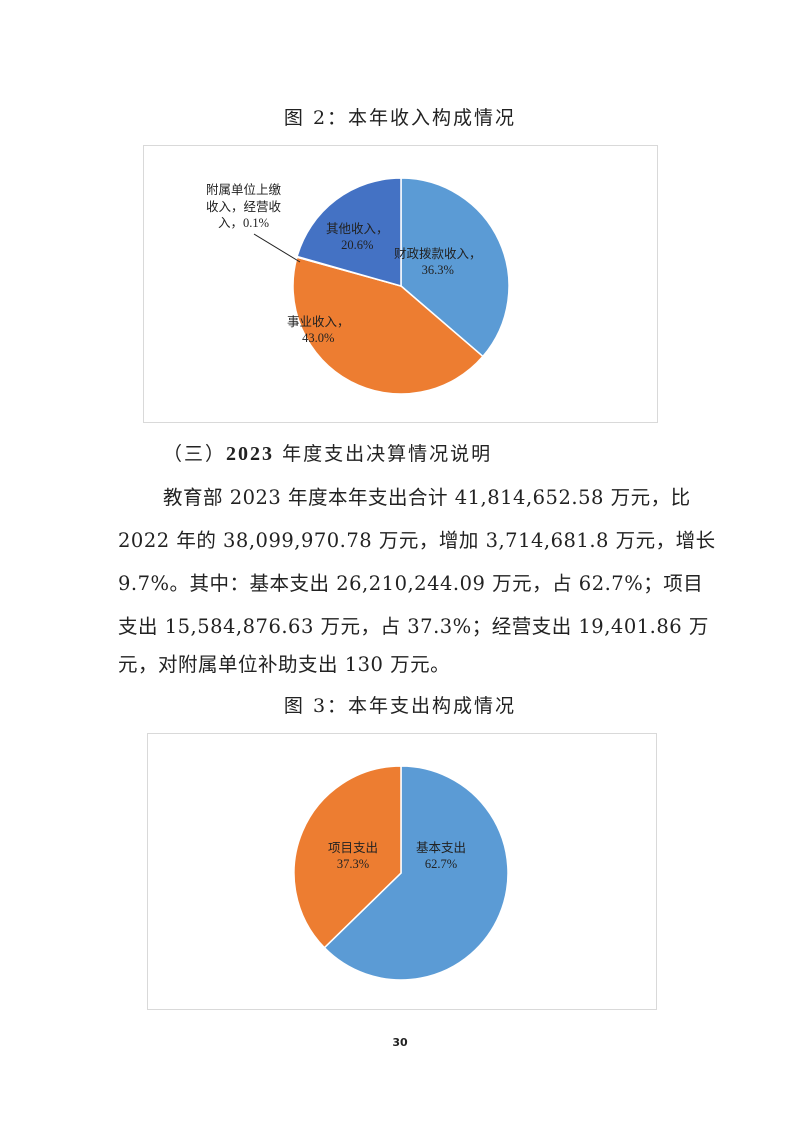 The width and height of the screenshot is (800, 1131). I want to click on paragraph-line: 元，对附属单位补助支出 130 万元。, so click(284, 664).